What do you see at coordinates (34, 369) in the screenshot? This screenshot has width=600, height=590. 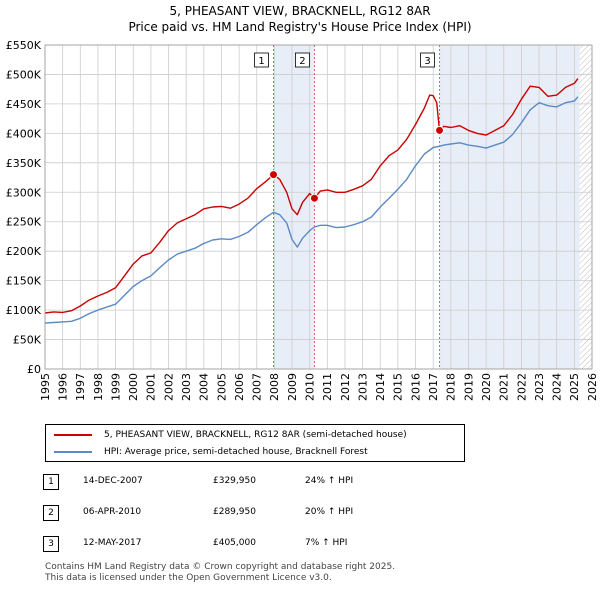 I see `y-tick-label: £0` at bounding box center [34, 369].